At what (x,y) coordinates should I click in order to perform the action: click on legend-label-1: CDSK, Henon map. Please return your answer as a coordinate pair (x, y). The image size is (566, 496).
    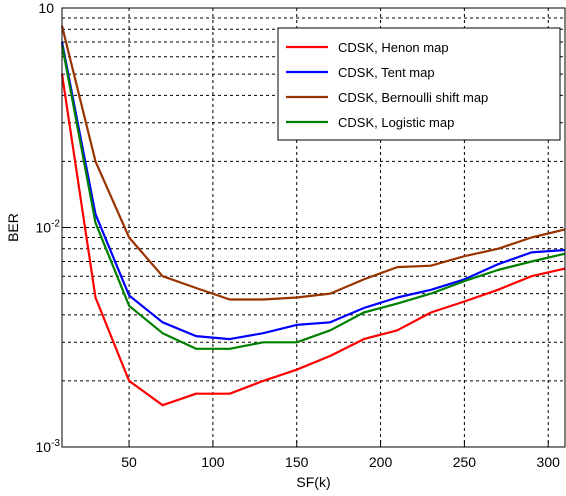
    Looking at the image, I should click on (393, 47).